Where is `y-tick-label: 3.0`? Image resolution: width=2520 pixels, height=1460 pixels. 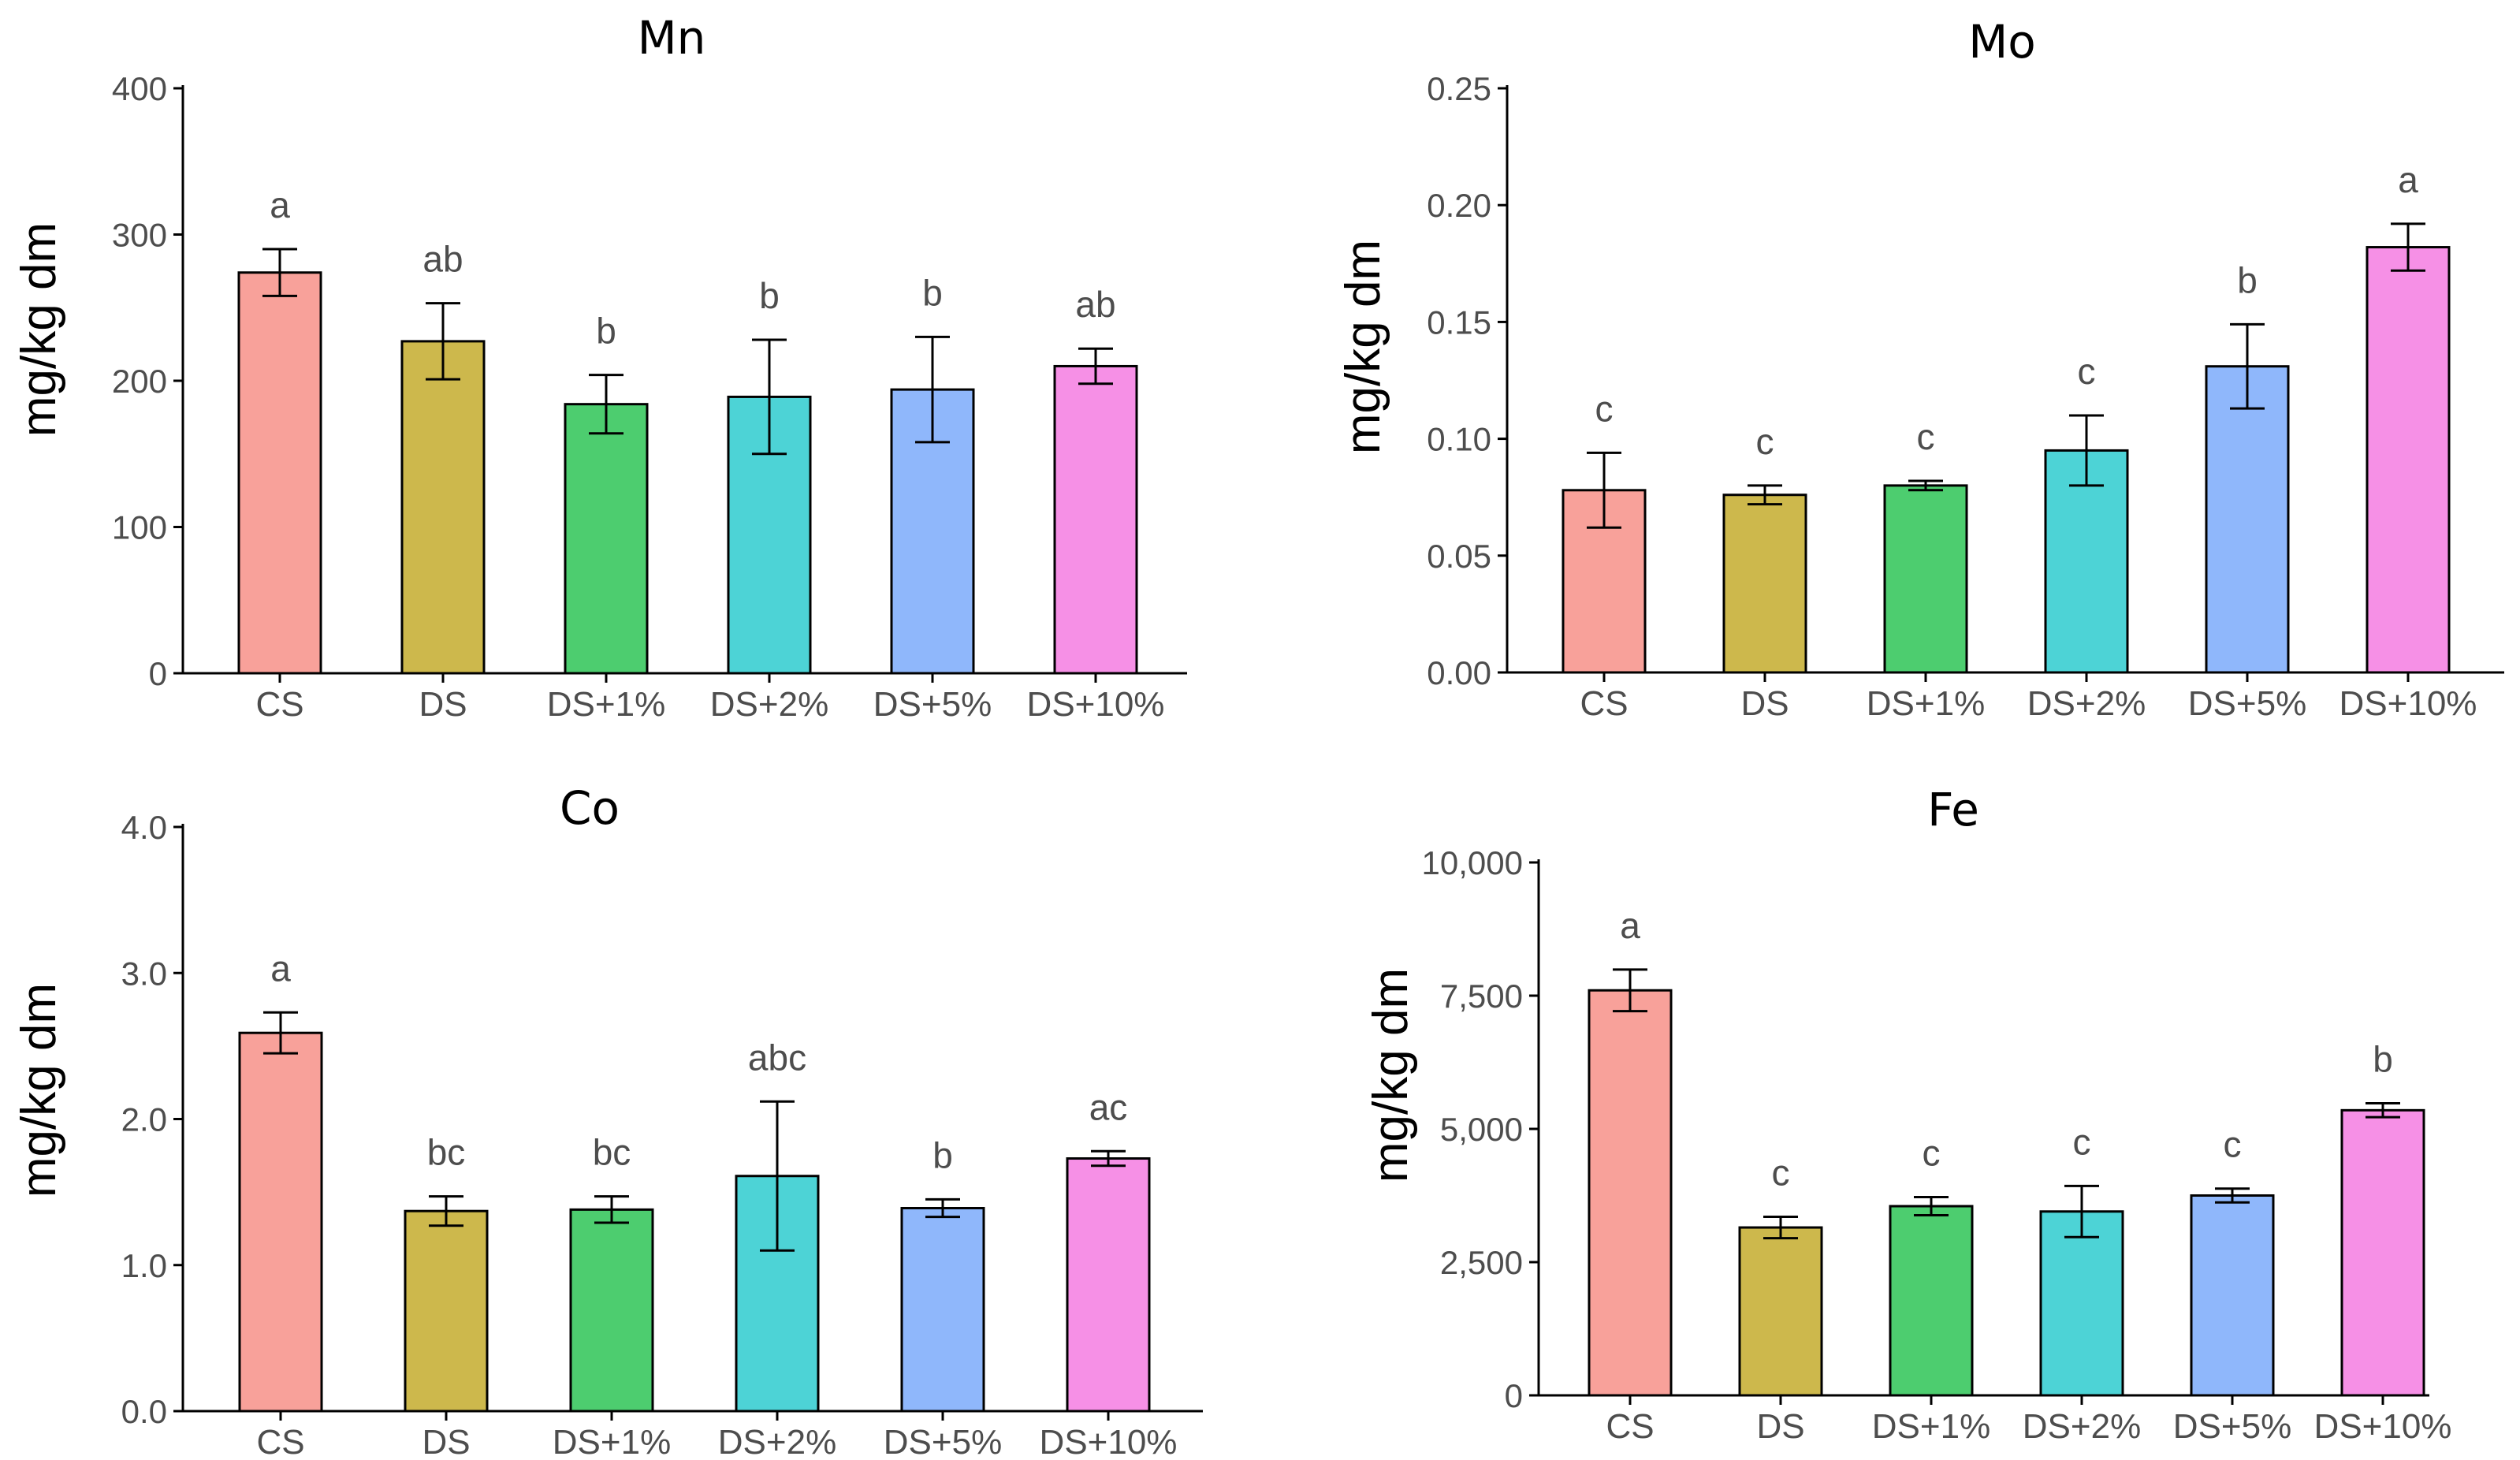 y-tick-label: 3.0 is located at coordinates (144, 973).